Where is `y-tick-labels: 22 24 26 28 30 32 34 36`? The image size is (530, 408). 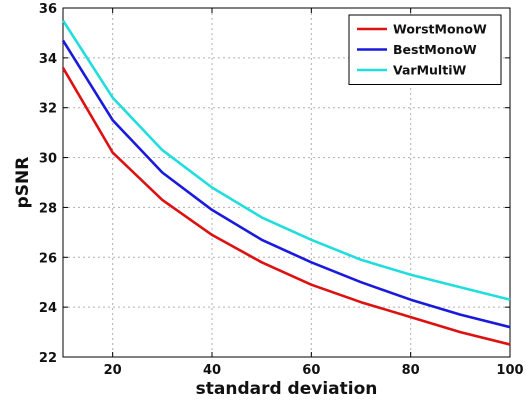
y-tick-labels: 22 24 26 28 30 32 34 36 is located at coordinates (48, 184).